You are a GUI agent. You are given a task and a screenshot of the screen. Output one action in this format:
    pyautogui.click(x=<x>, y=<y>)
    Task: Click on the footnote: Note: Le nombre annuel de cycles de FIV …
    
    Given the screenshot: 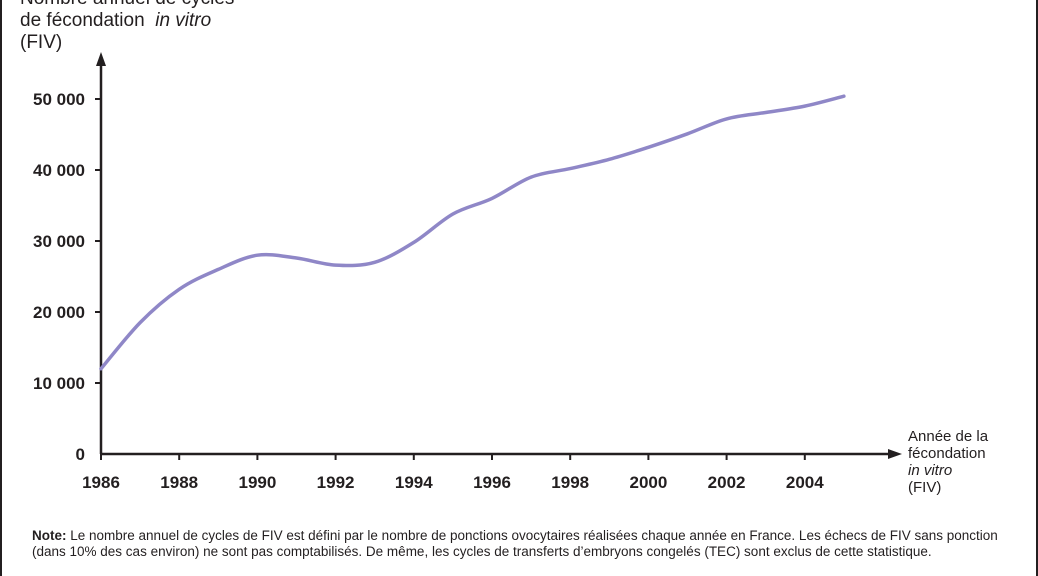 What is the action you would take?
    pyautogui.click(x=519, y=544)
    